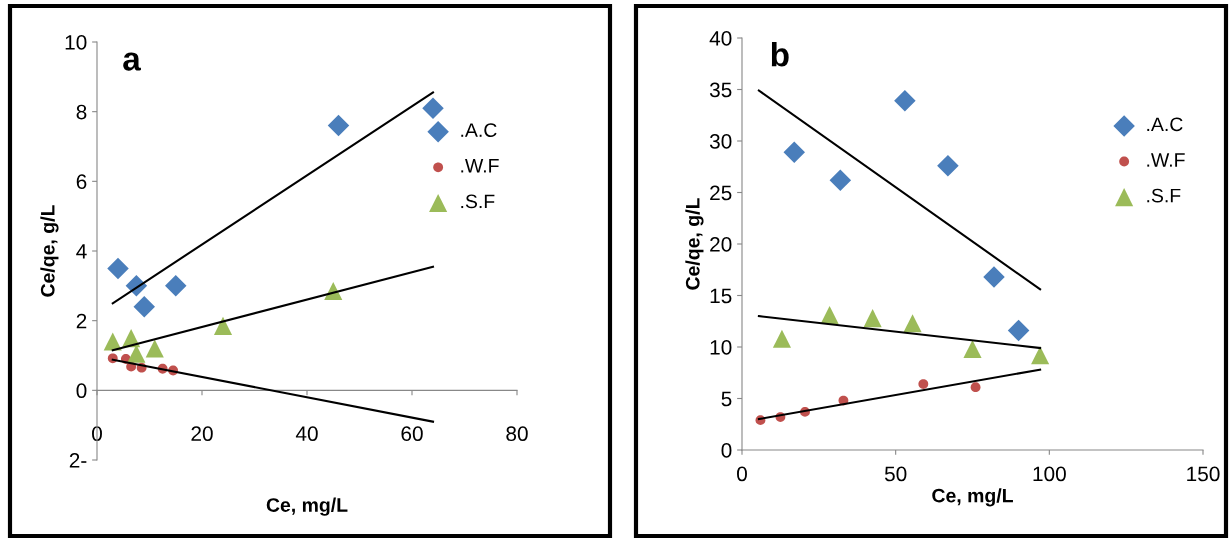  What do you see at coordinates (895, 474) in the screenshot?
I see `x-tick-label: 50` at bounding box center [895, 474].